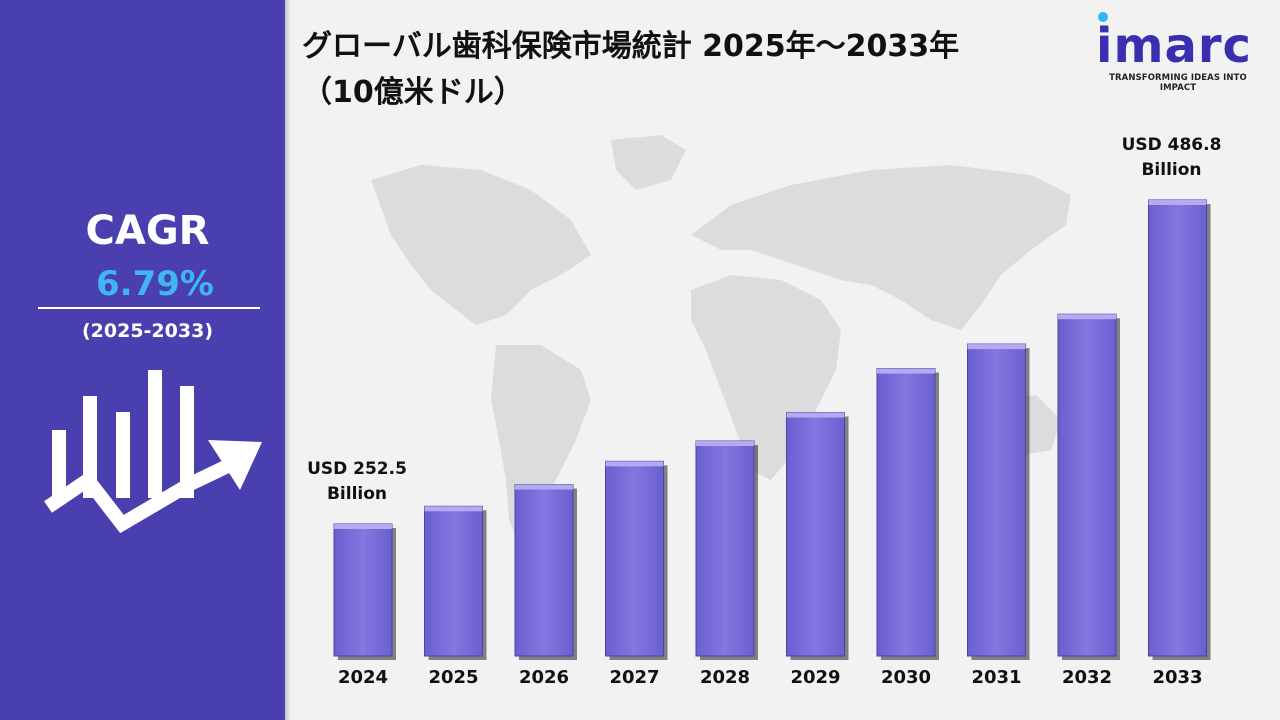  I want to click on bar-2024, so click(364, 591).